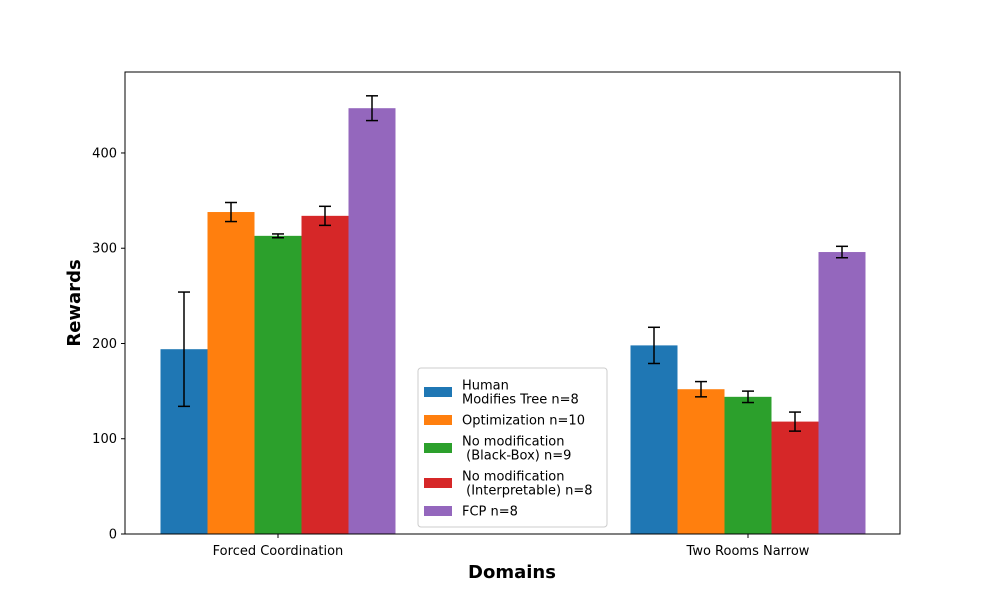 This screenshot has height=600, width=1000. I want to click on y-tick-label: 0, so click(113, 535).